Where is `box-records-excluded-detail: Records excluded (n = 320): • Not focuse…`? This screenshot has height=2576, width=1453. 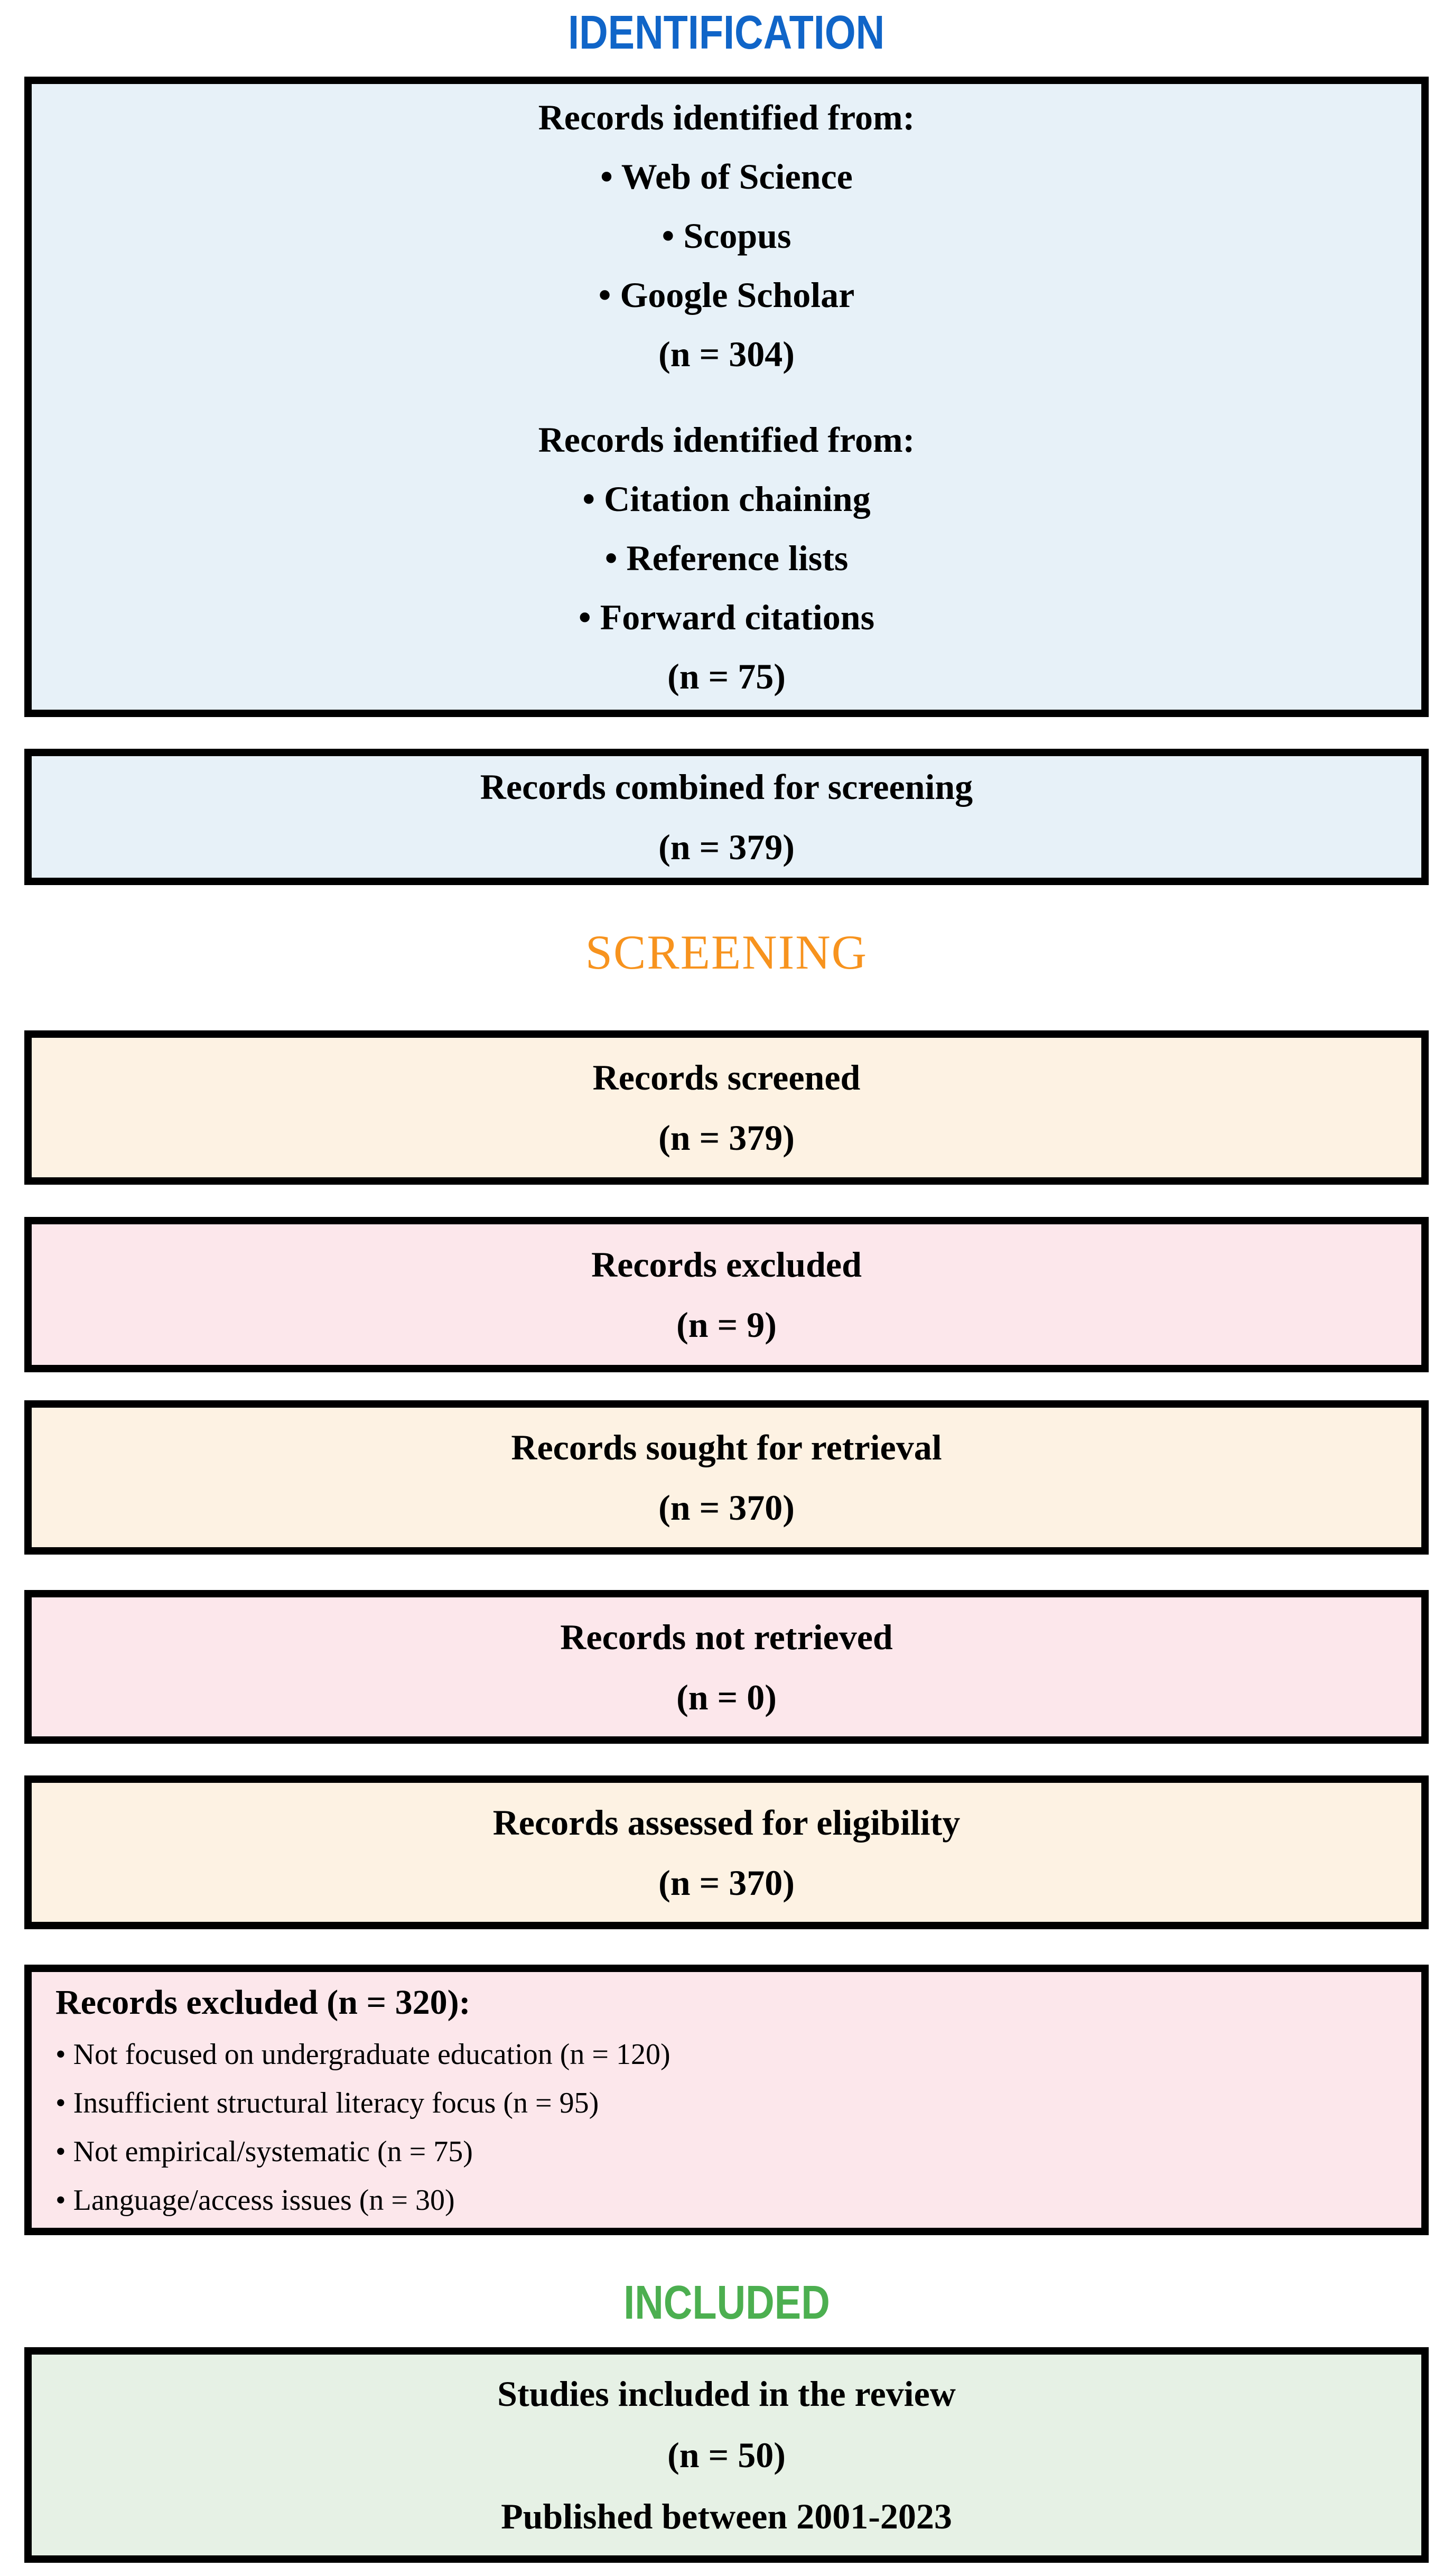
box-records-excluded-detail: Records excluded (n = 320): • Not focuse… is located at coordinates (726, 2100).